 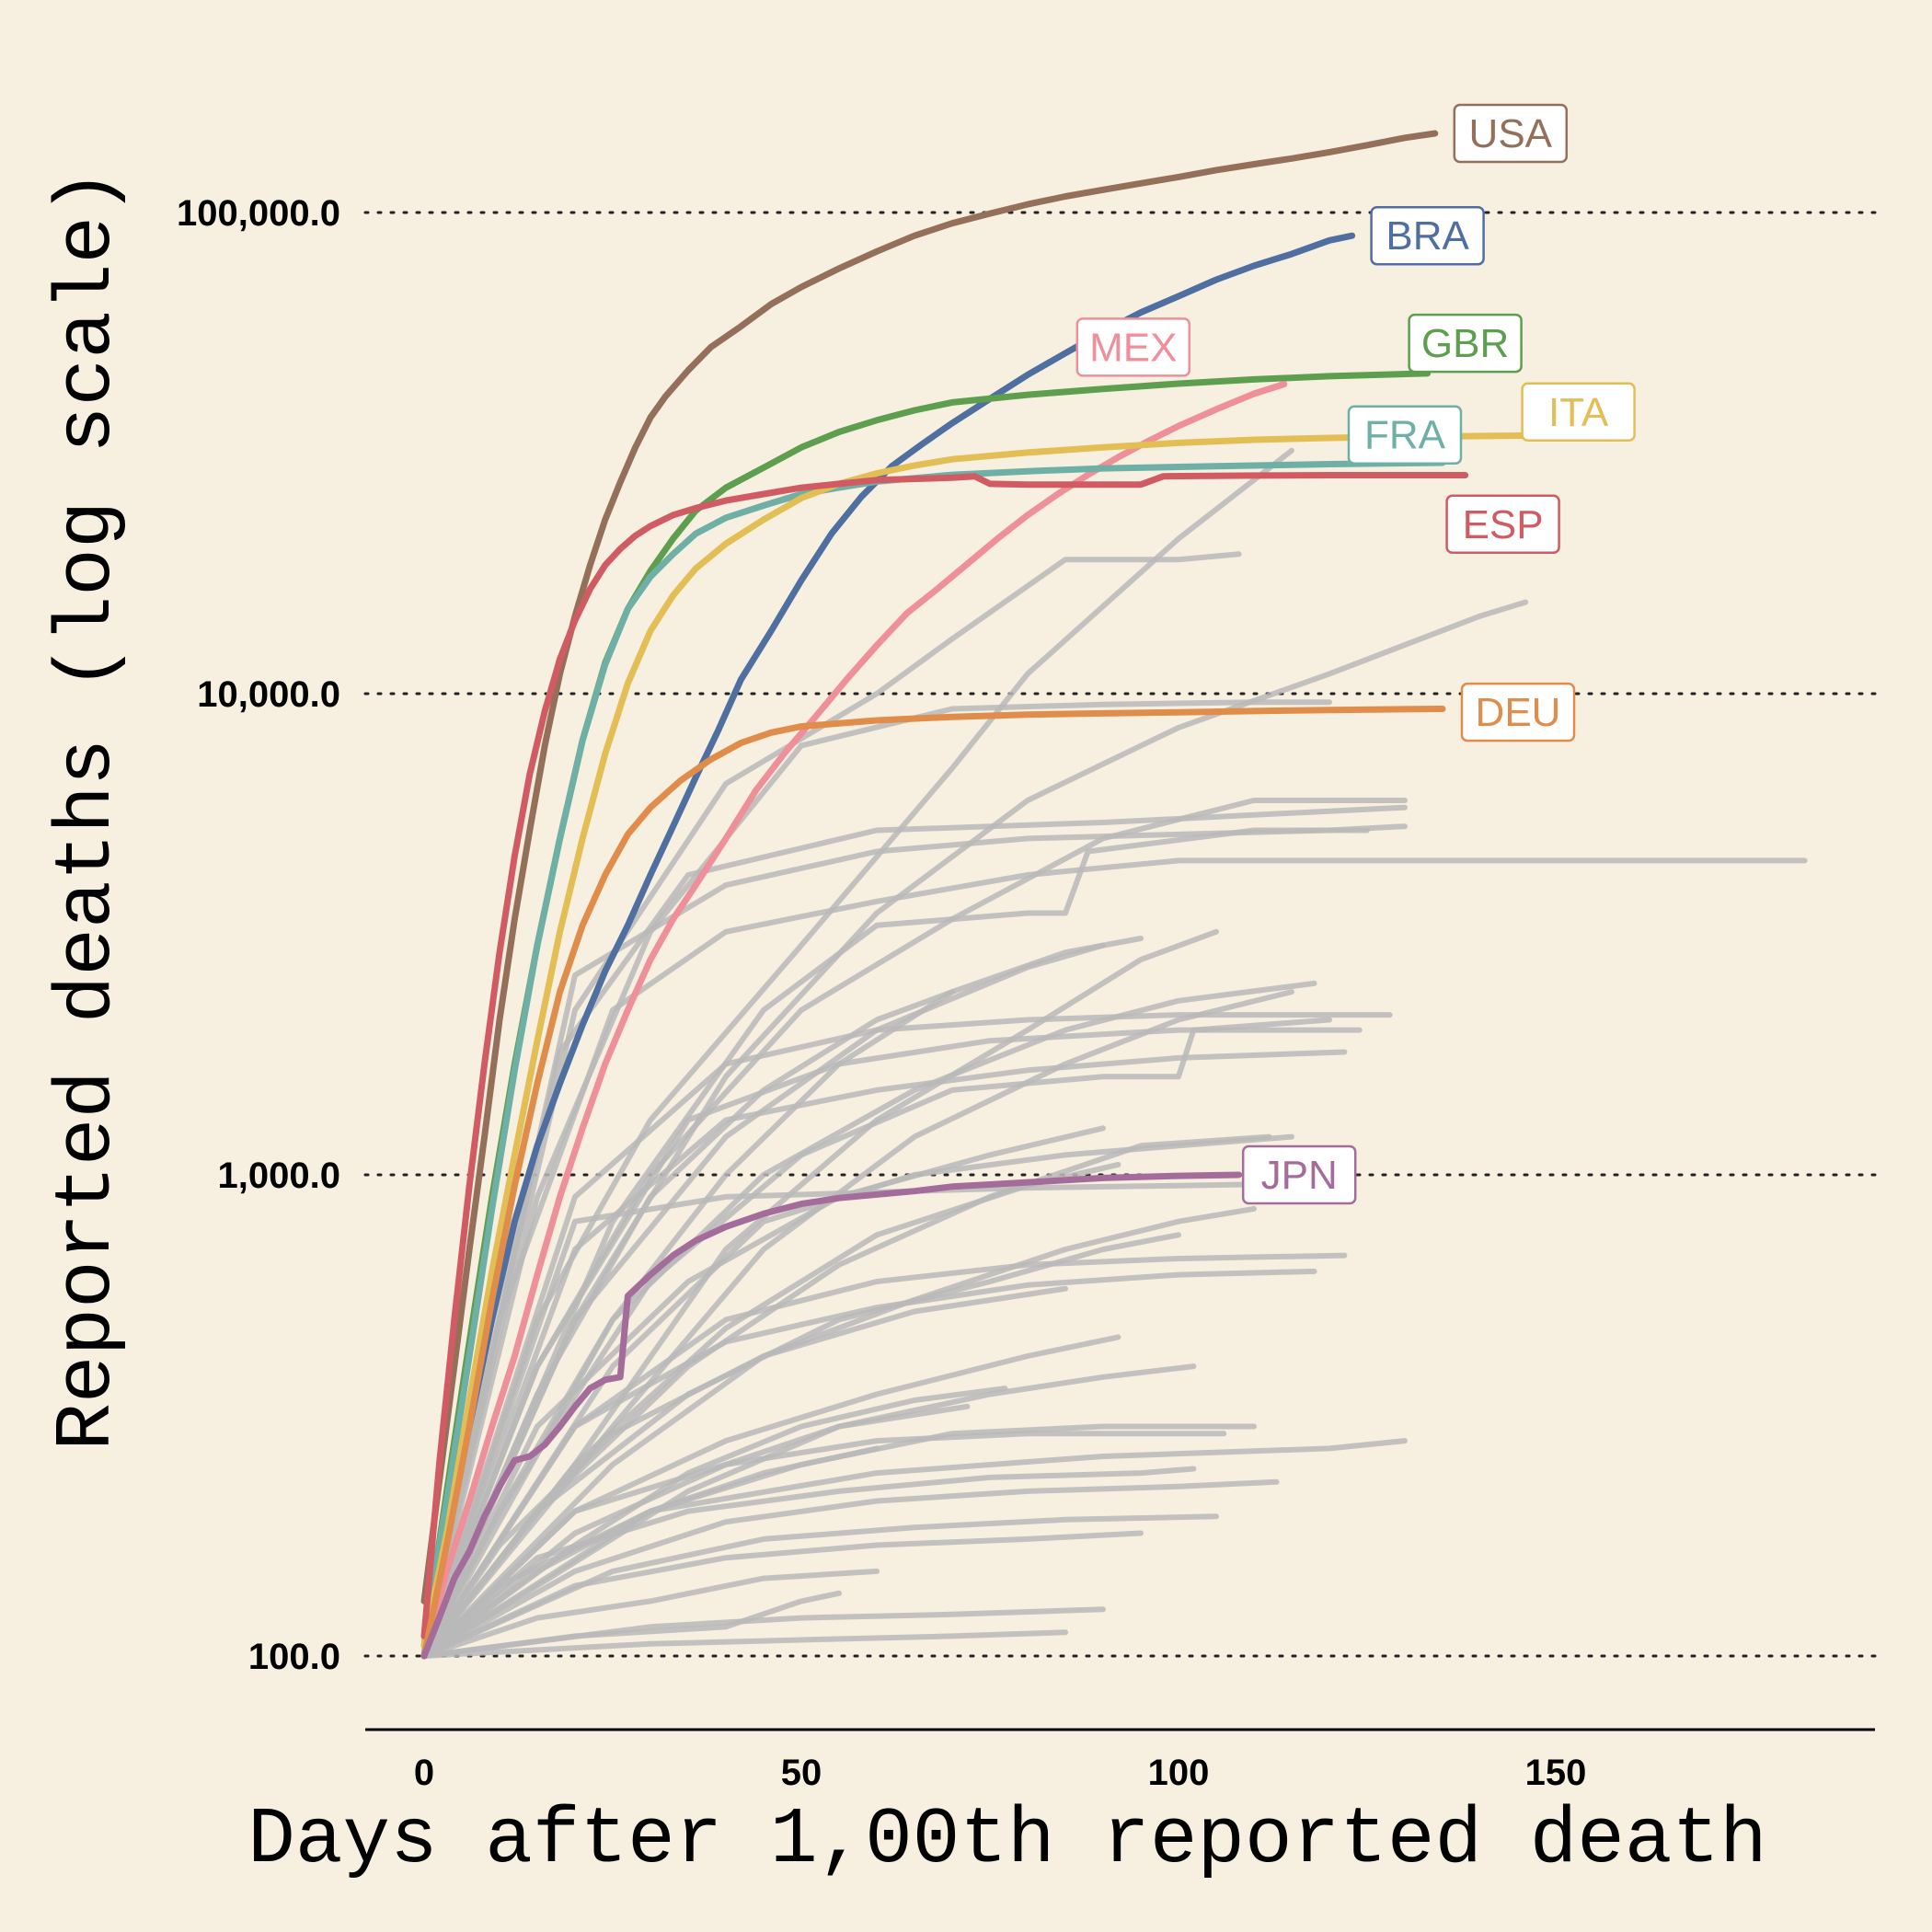 I want to click on y-tick-labels: 100.0 1,000.0 10,000.0 100,000.0, so click(x=258, y=935).